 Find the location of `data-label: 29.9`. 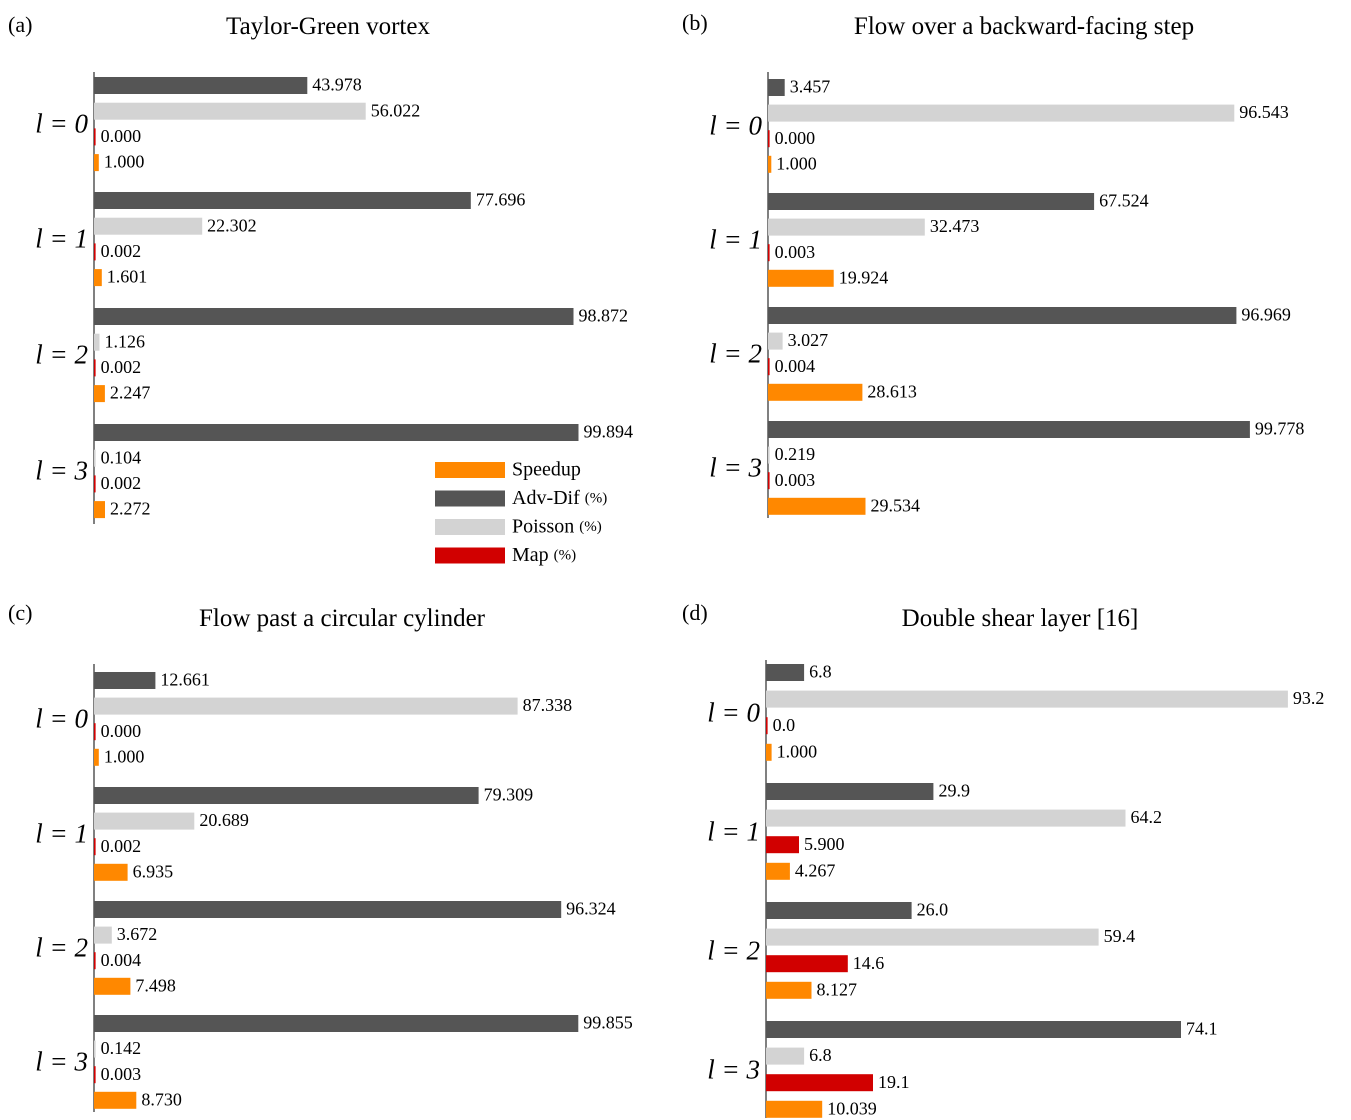

data-label: 29.9 is located at coordinates (954, 791).